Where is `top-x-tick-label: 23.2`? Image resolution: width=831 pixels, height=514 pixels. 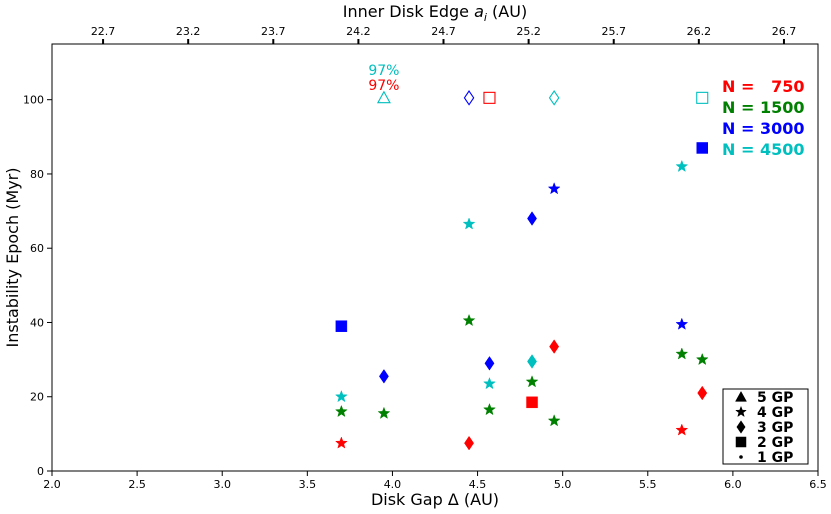 top-x-tick-label: 23.2 is located at coordinates (188, 31).